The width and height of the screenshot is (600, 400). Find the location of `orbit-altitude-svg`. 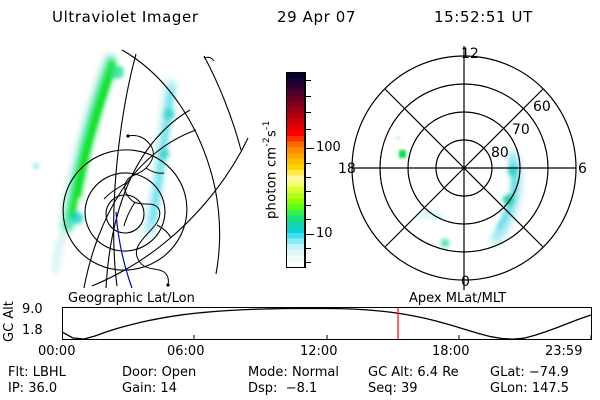

orbit-altitude-svg is located at coordinates (326, 323).